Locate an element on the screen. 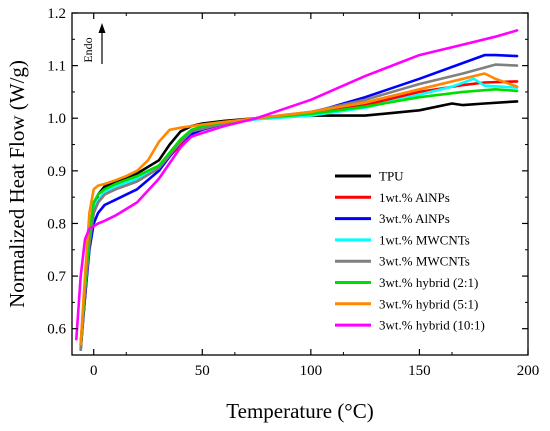 The image size is (550, 431). endo-arrow-head is located at coordinates (102, 28).